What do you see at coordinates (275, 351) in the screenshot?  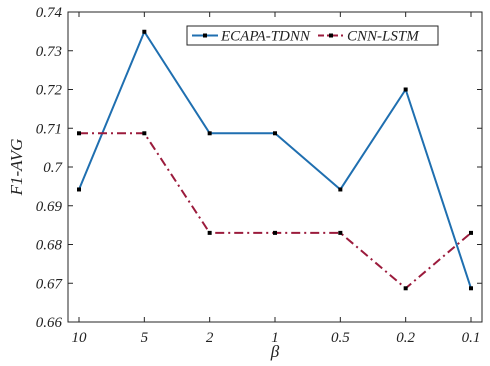 I see `x-axis-label: β` at bounding box center [275, 351].